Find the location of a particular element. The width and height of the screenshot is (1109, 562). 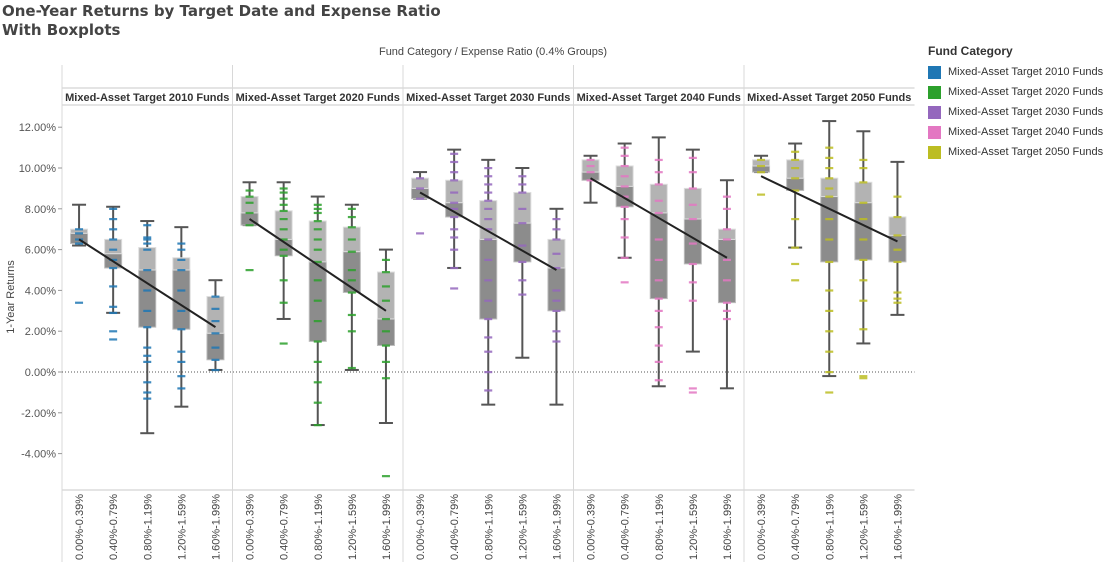

legend-label: Mixed-Asset Target 2050 Funds is located at coordinates (1026, 152).